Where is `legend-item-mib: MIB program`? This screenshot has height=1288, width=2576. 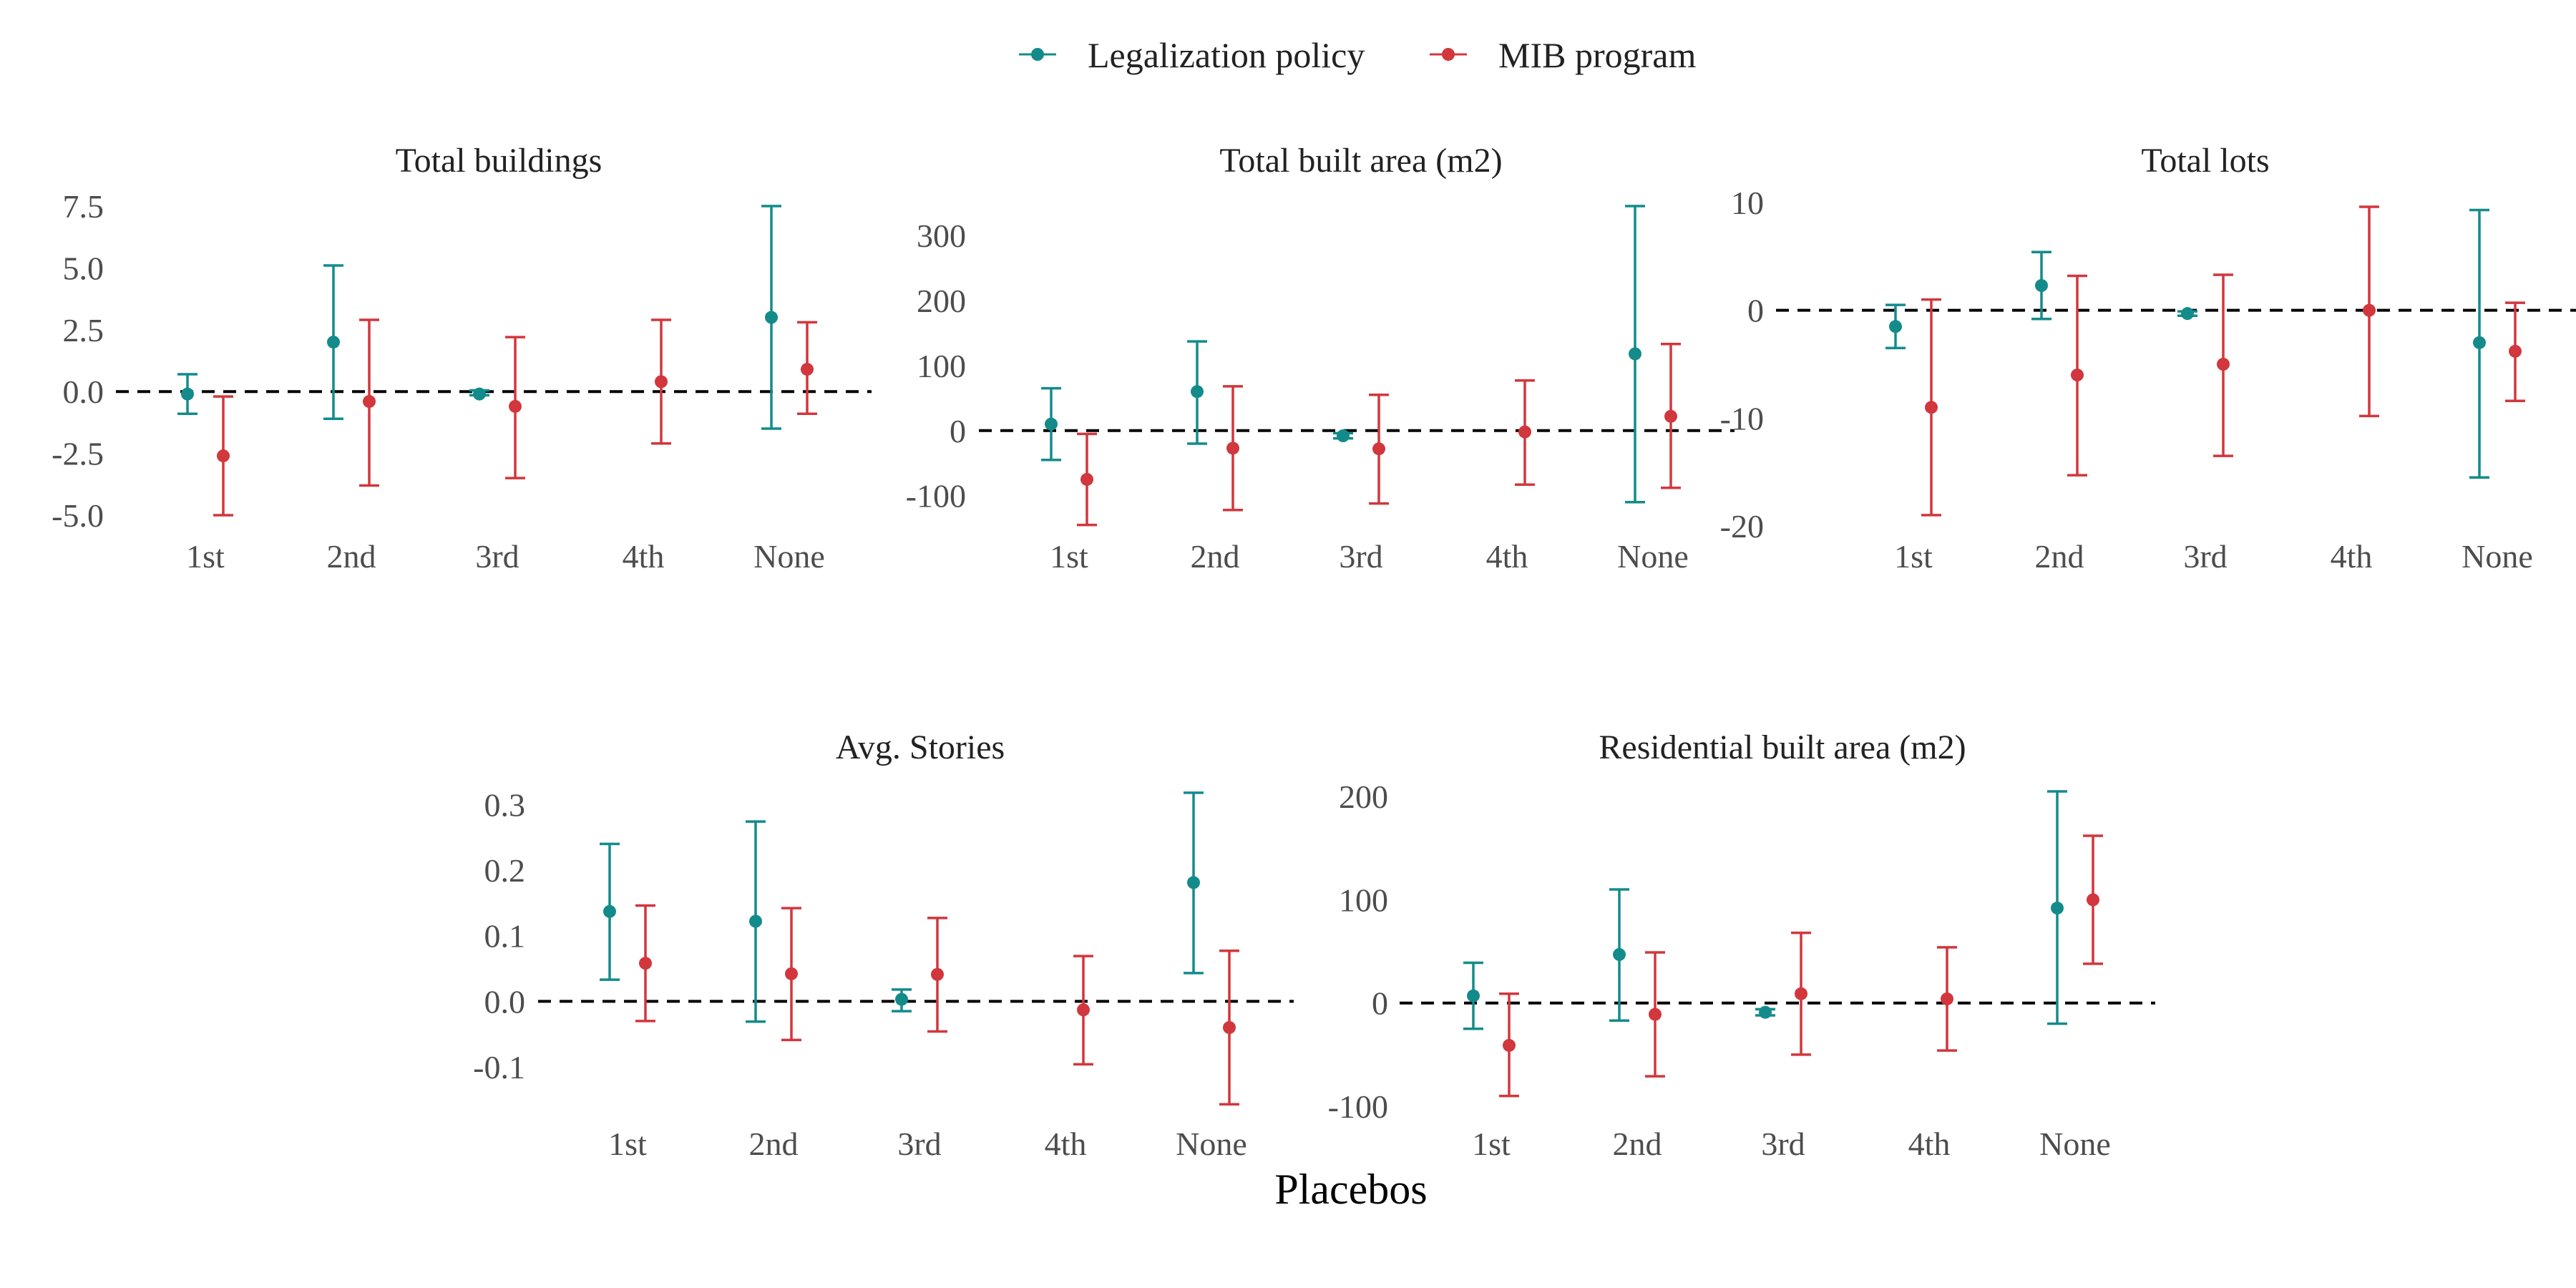 legend-item-mib: MIB program is located at coordinates (1563, 55).